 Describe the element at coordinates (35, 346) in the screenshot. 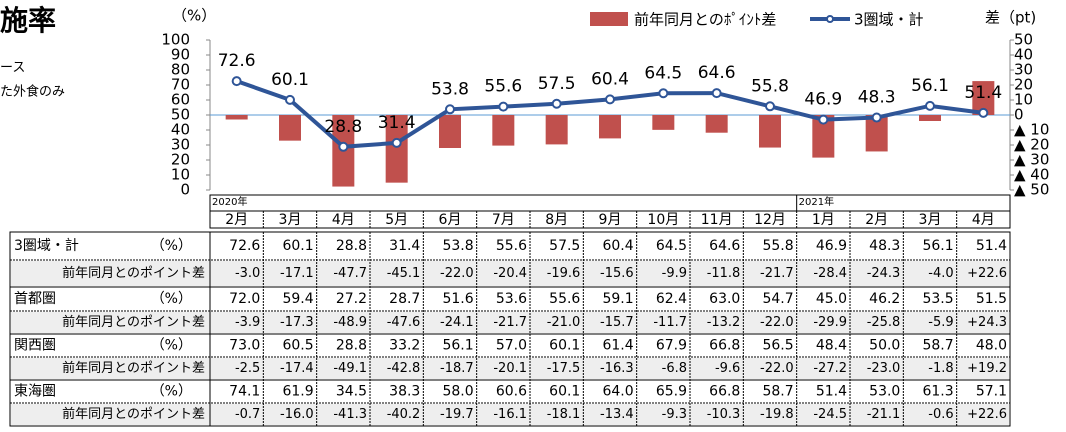

I see `row-label: 関西圏` at that location.